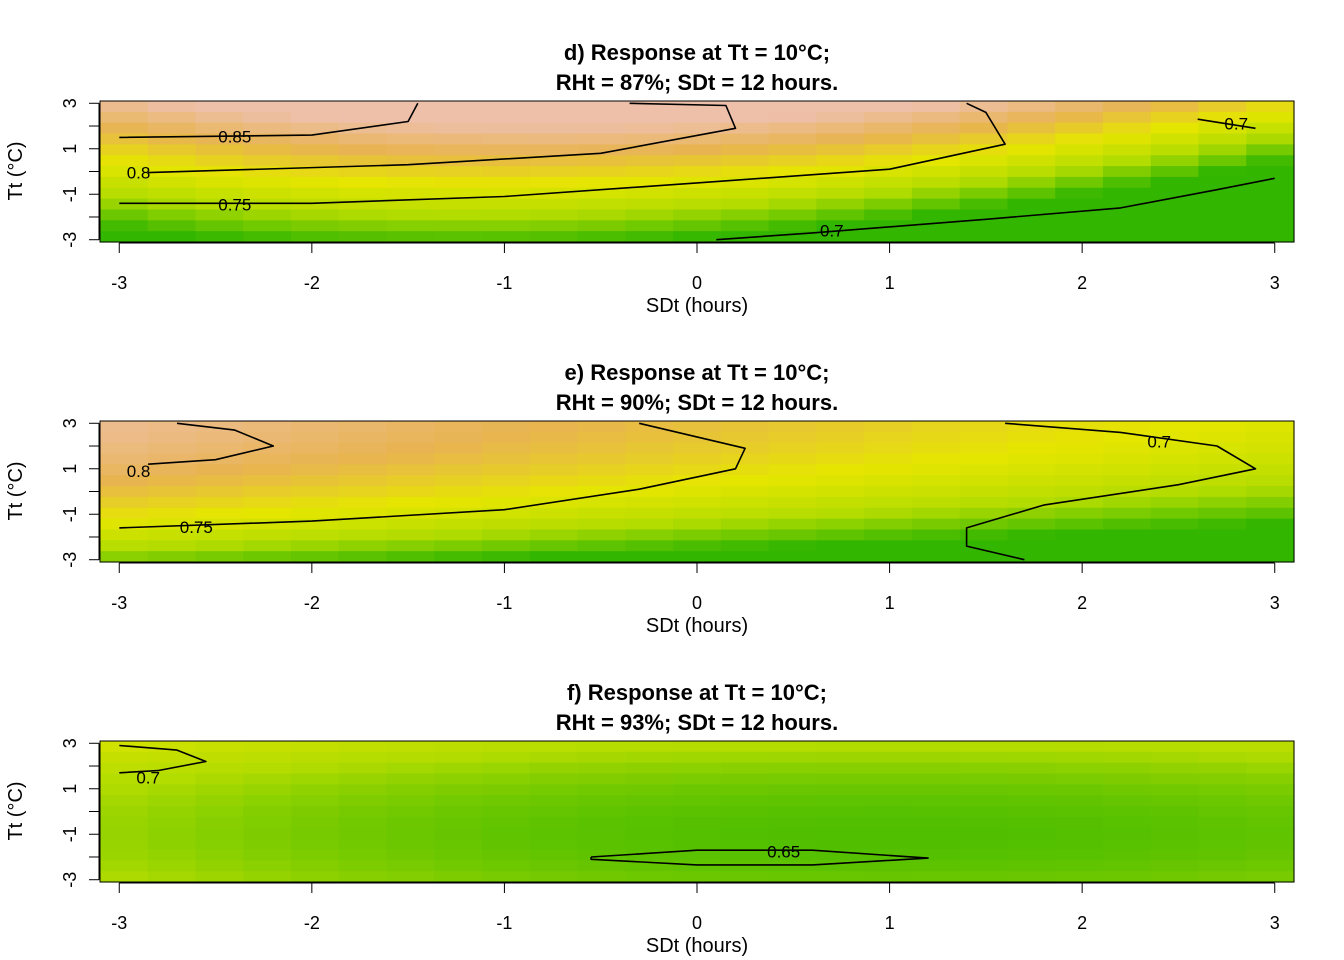 Image resolution: width=1344 pixels, height=960 pixels. Describe the element at coordinates (697, 946) in the screenshot. I see `x-axis-title: SDt (hours)` at that location.